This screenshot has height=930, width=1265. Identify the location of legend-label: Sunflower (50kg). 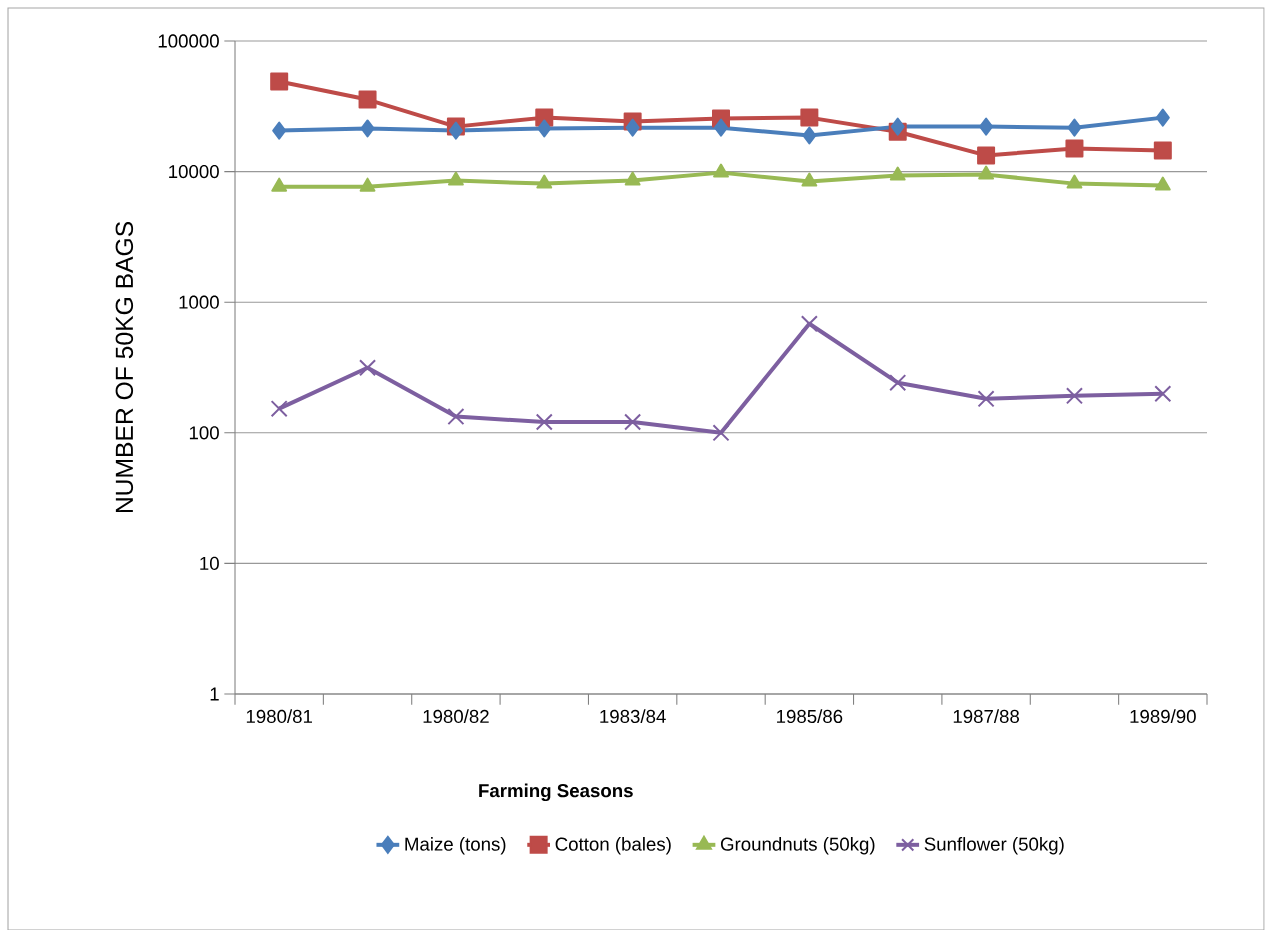
(994, 846).